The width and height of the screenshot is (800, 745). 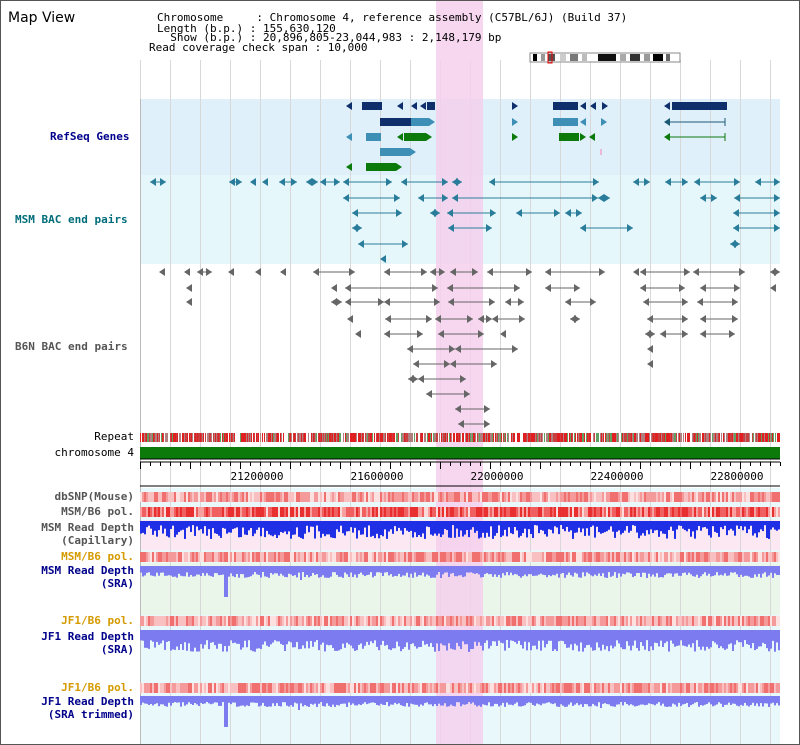 I want to click on ideogram-position-marker, so click(x=550, y=57).